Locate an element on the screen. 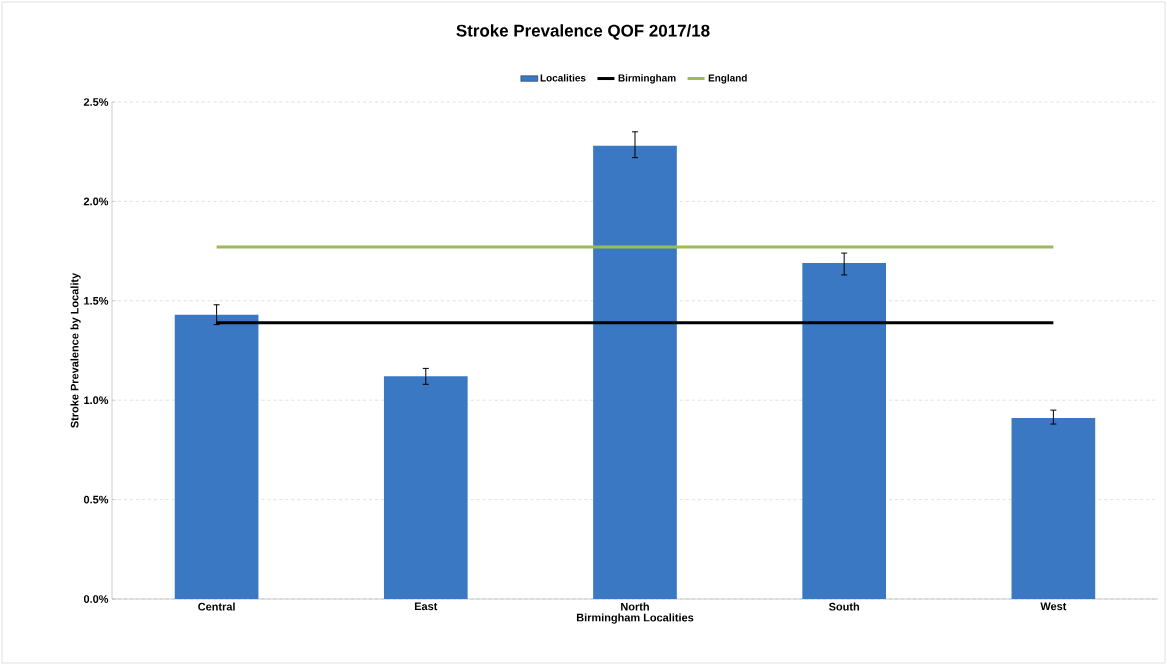 Image resolution: width=1167 pixels, height=665 pixels. y-tick-label: 0.5% is located at coordinates (96, 499).